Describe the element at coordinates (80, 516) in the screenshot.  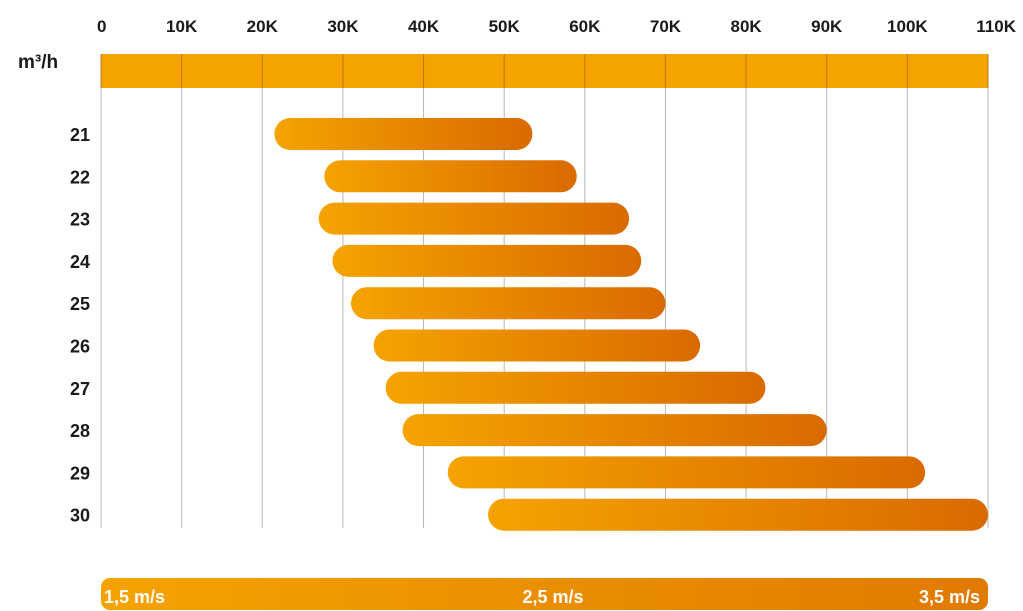
I see `category-label: 30` at that location.